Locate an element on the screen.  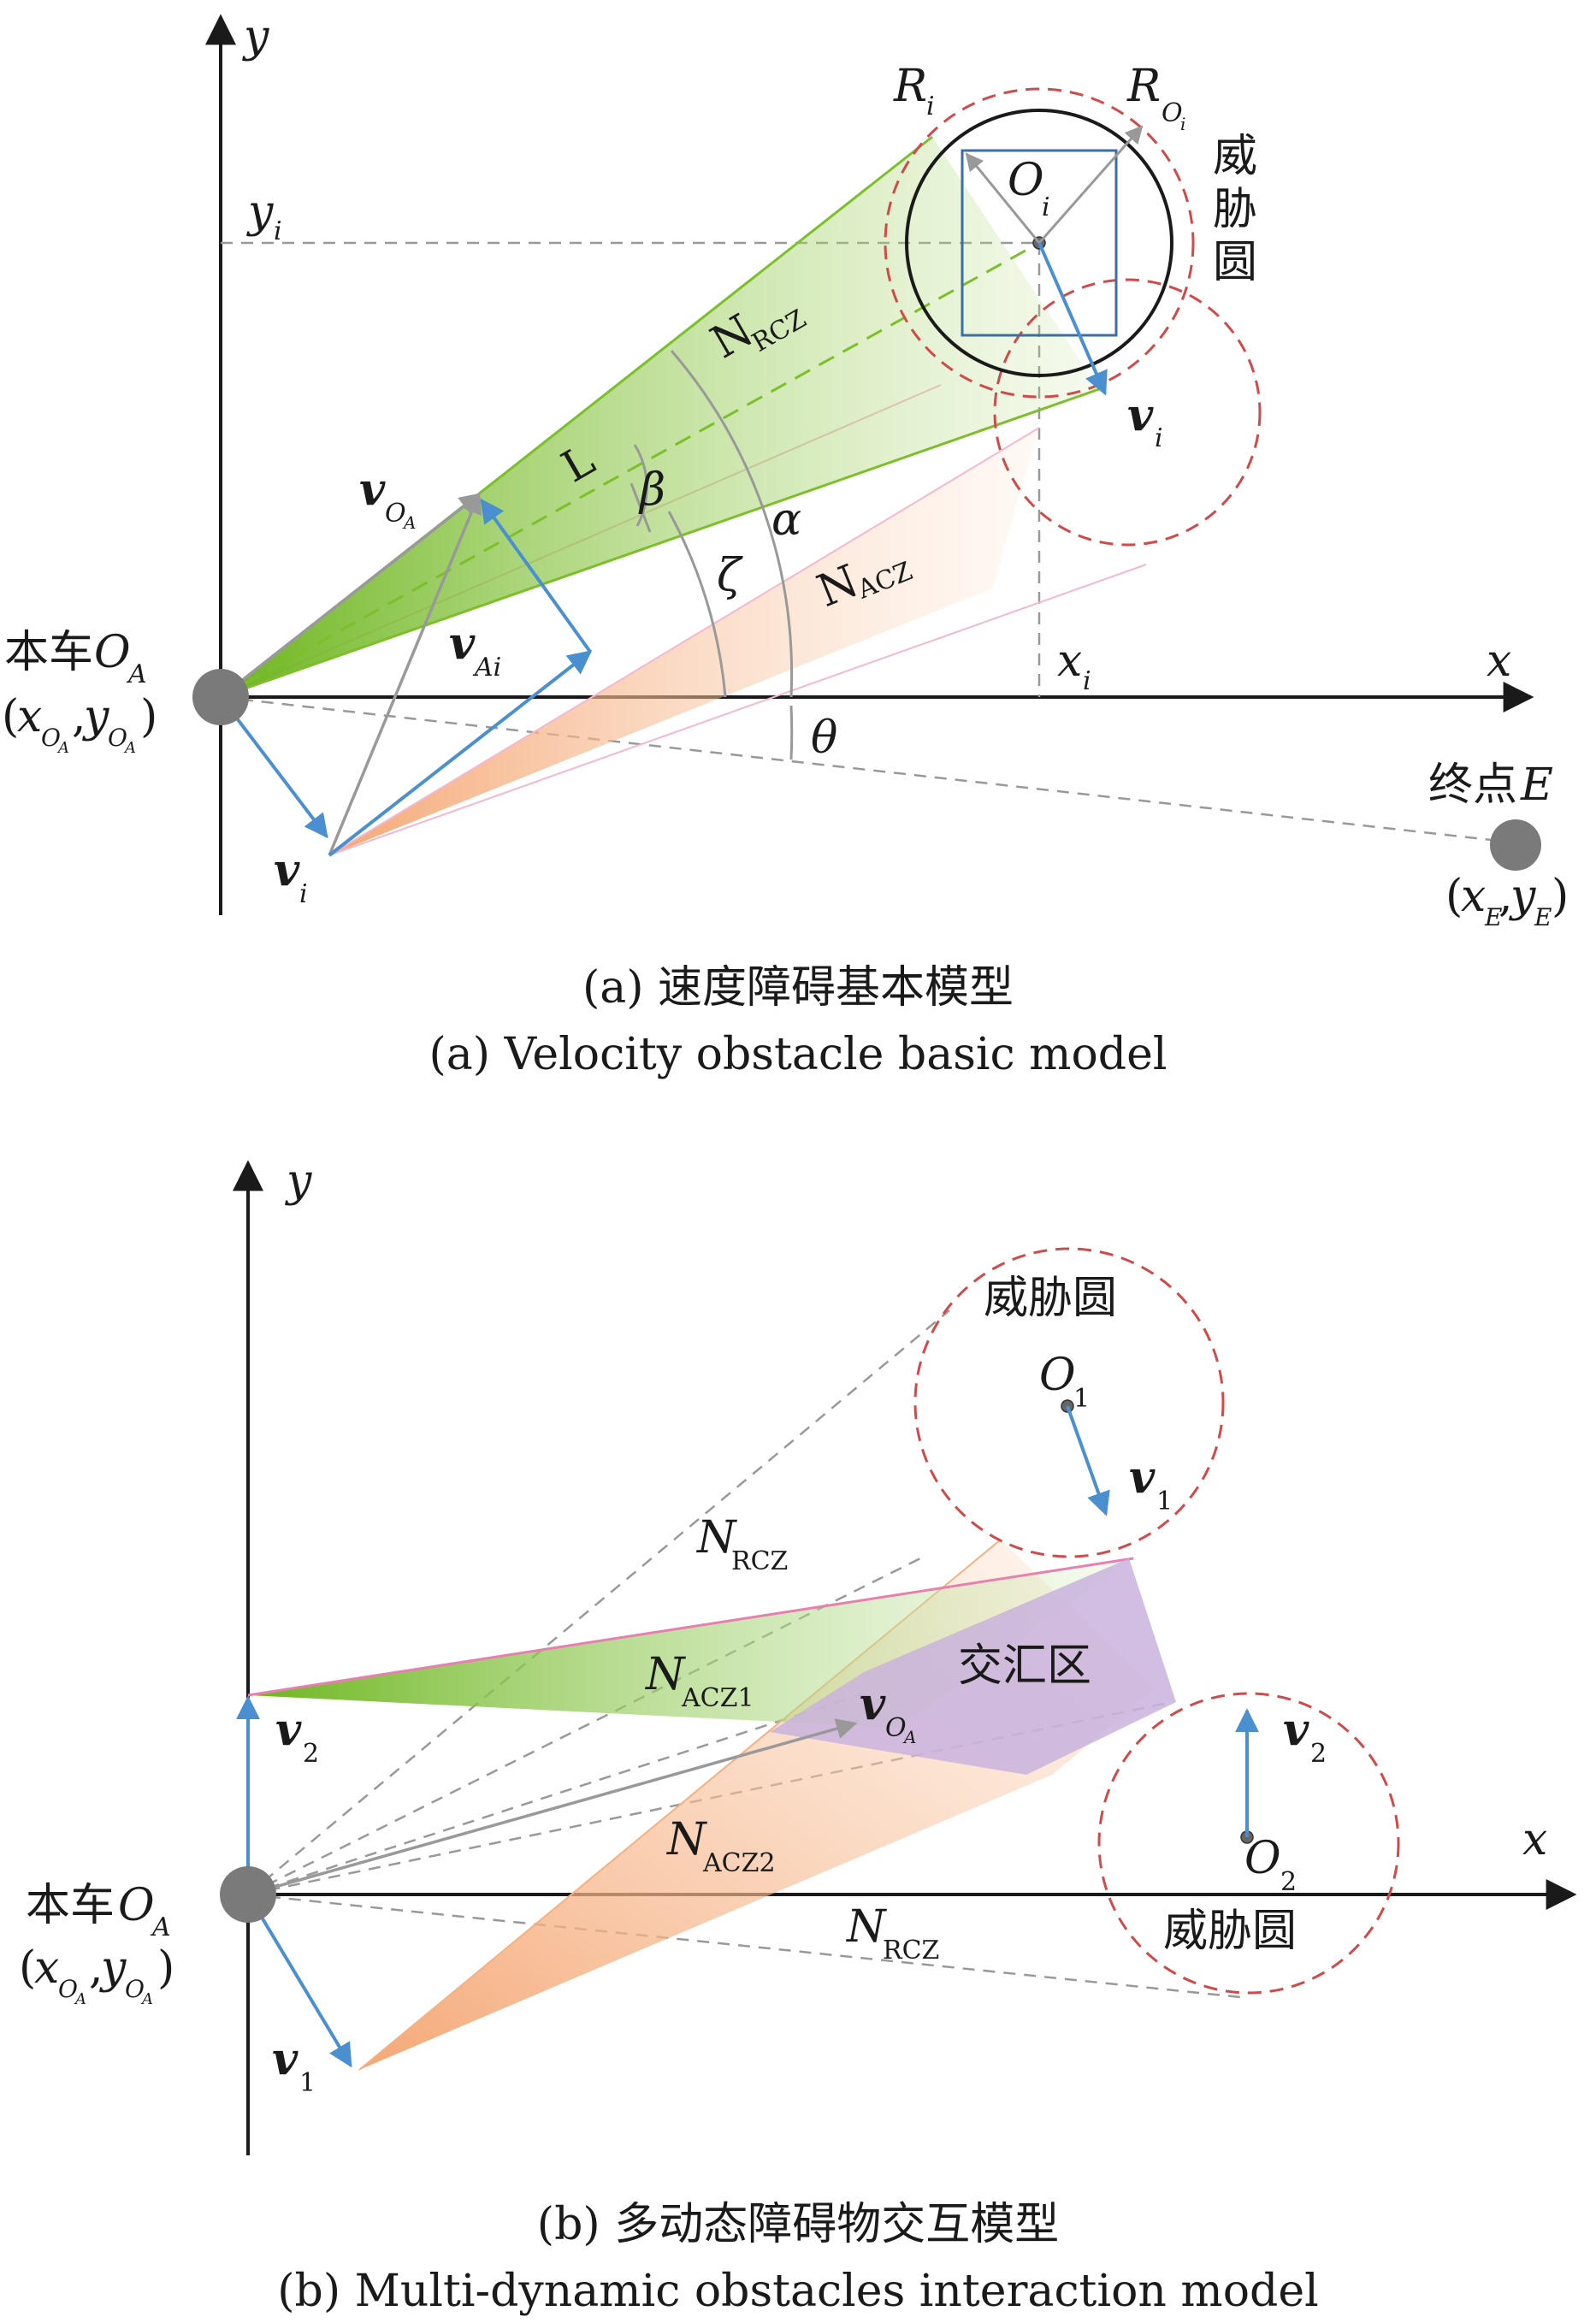
ego-coord-x-a: x is located at coordinates (29, 716).